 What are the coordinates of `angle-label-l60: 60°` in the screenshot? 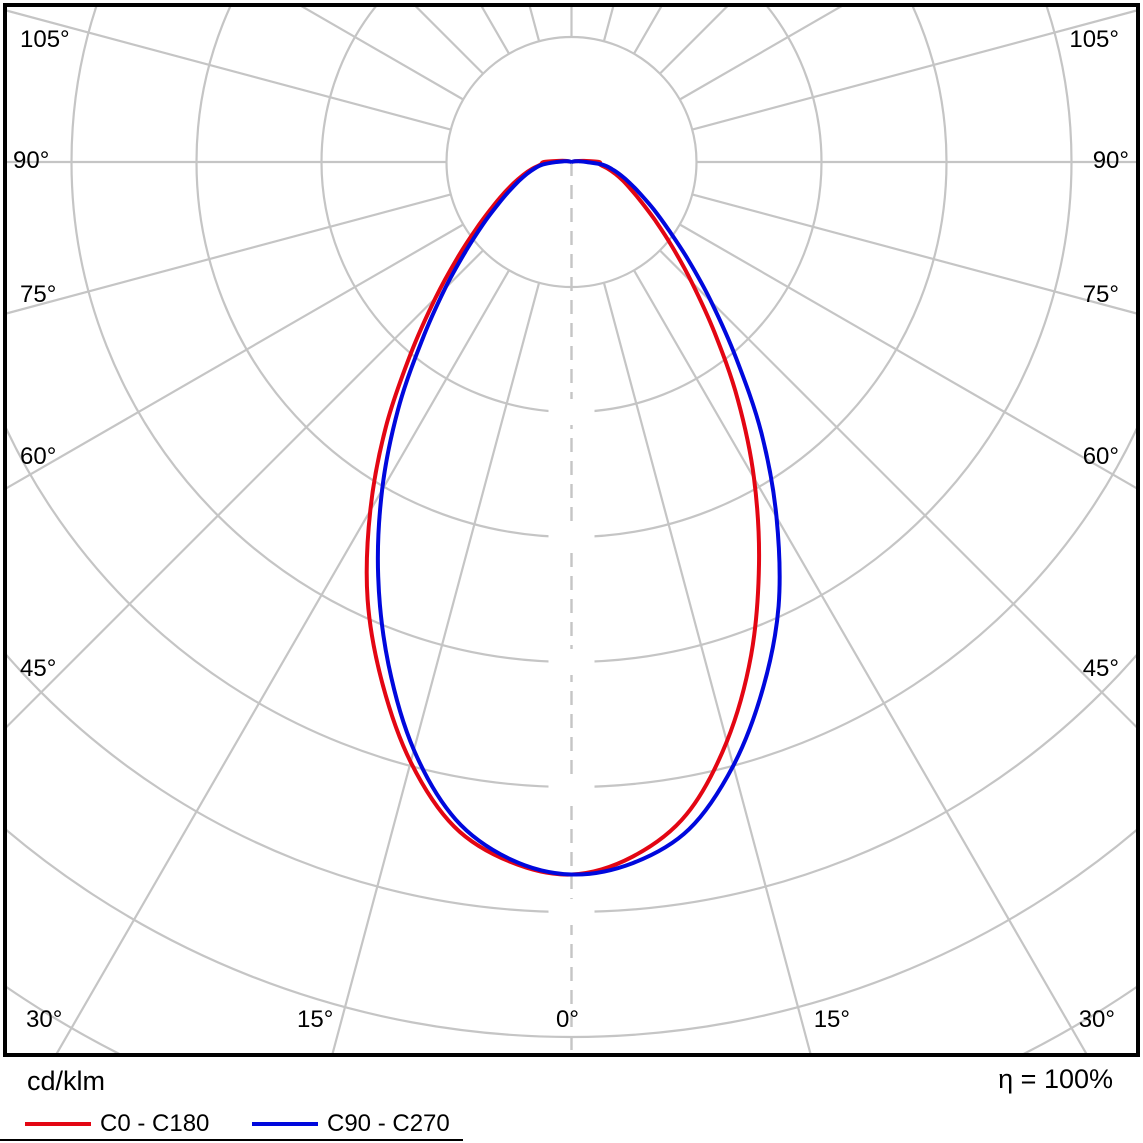 It's located at (38, 456).